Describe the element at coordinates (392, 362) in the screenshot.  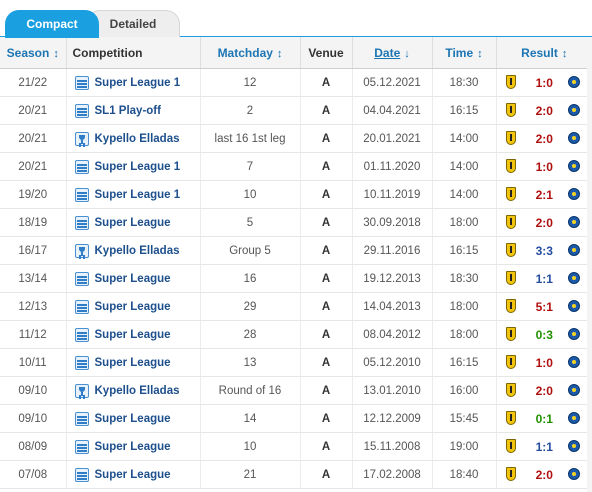
I see `date-cell: 05.12.2010` at that location.